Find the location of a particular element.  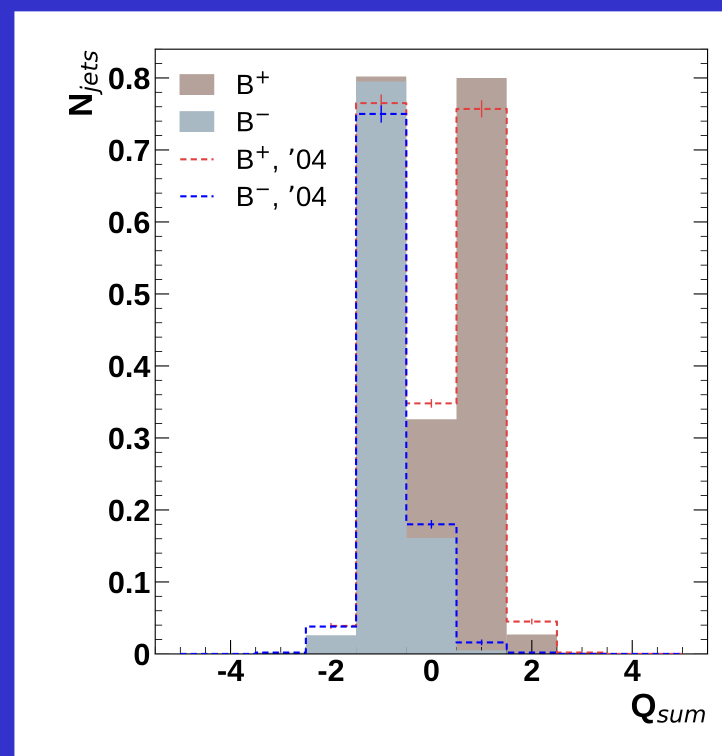

y-tick-label: 0.8 is located at coordinates (129, 79).